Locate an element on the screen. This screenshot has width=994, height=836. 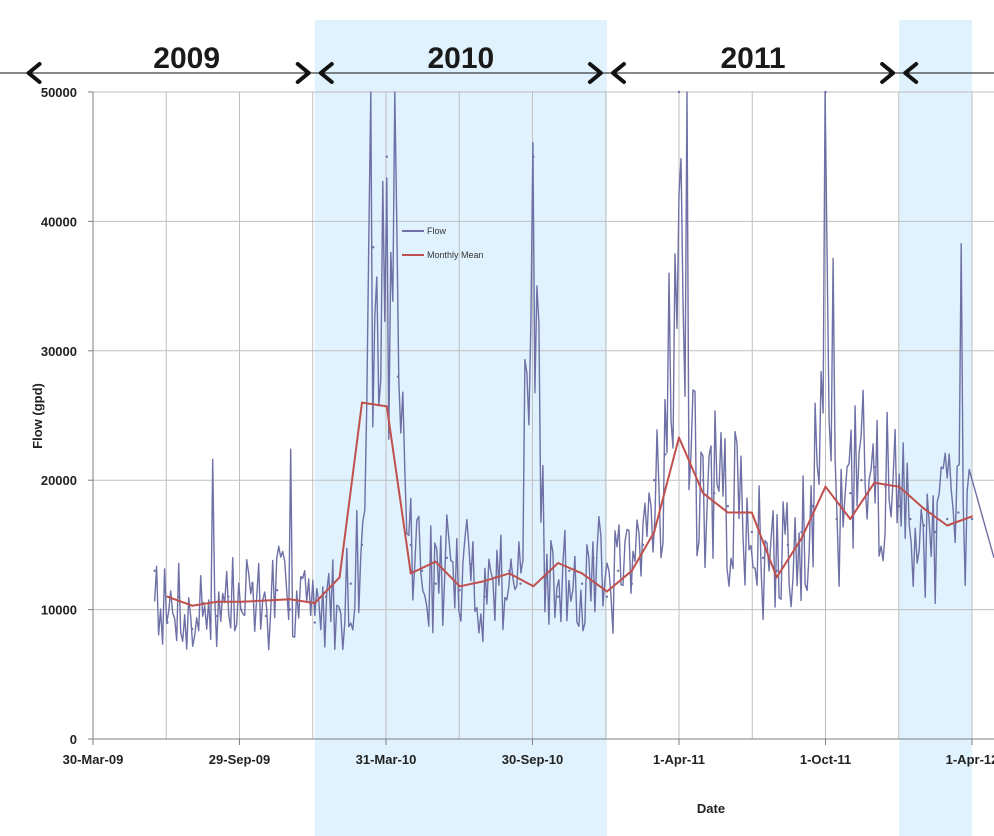
x-tick-label: 30-Mar-09 is located at coordinates (93, 759).